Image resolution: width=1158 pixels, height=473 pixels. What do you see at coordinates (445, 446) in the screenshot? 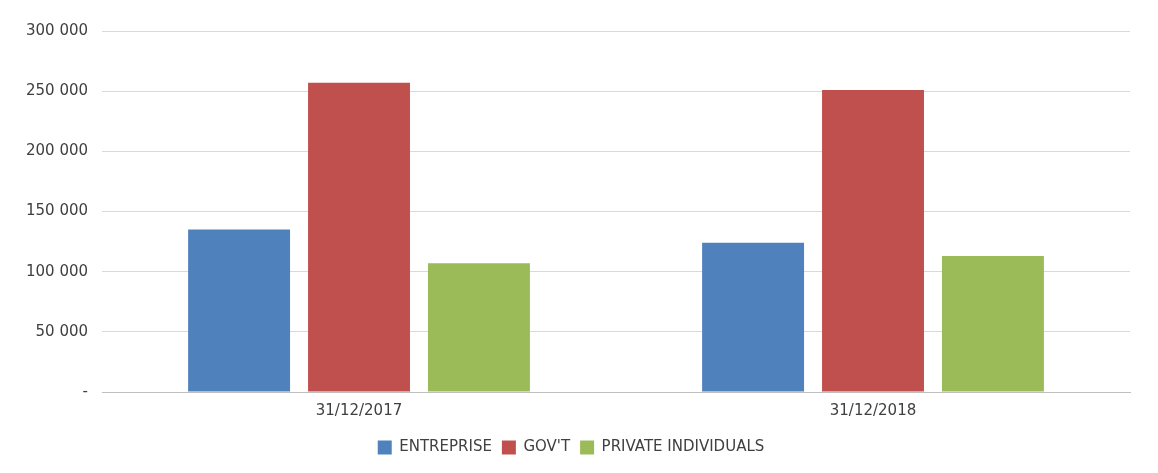
I see `legend-label: ENTREPRISE` at bounding box center [445, 446].